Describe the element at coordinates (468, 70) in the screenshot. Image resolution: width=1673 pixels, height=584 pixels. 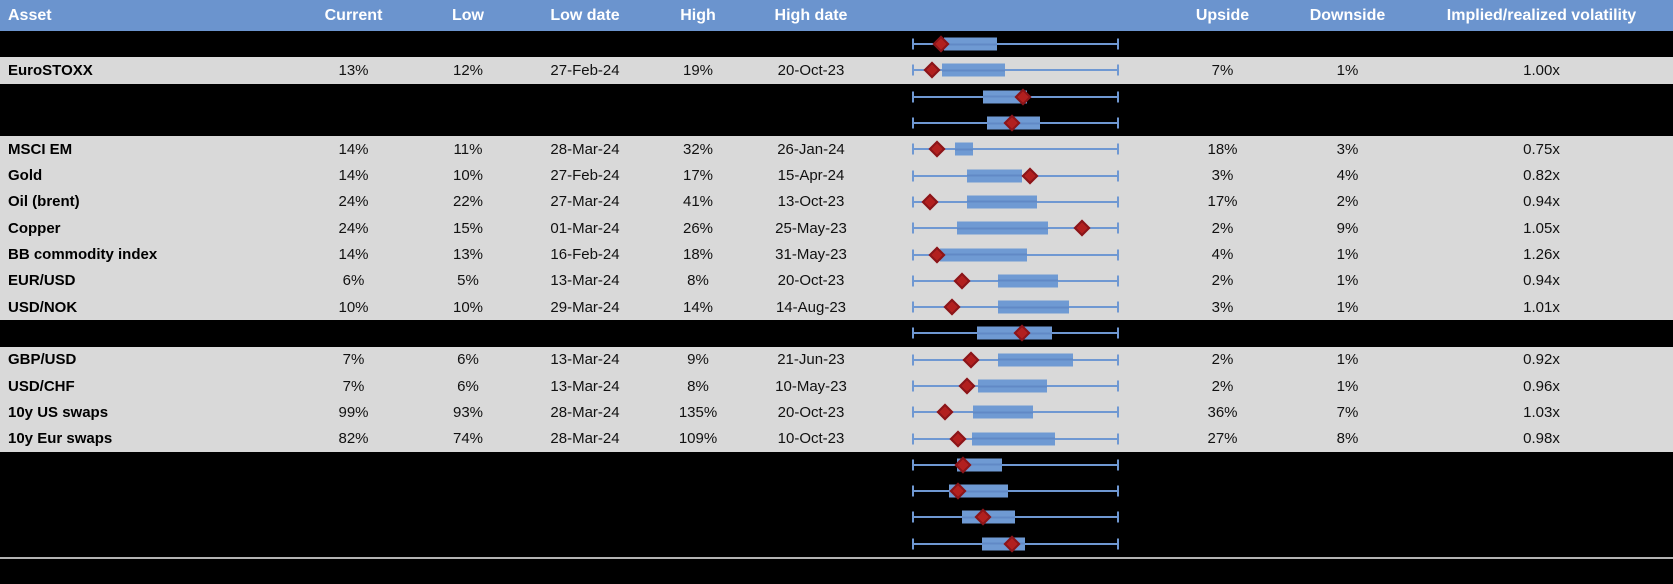
I see `low-value: 12%` at that location.